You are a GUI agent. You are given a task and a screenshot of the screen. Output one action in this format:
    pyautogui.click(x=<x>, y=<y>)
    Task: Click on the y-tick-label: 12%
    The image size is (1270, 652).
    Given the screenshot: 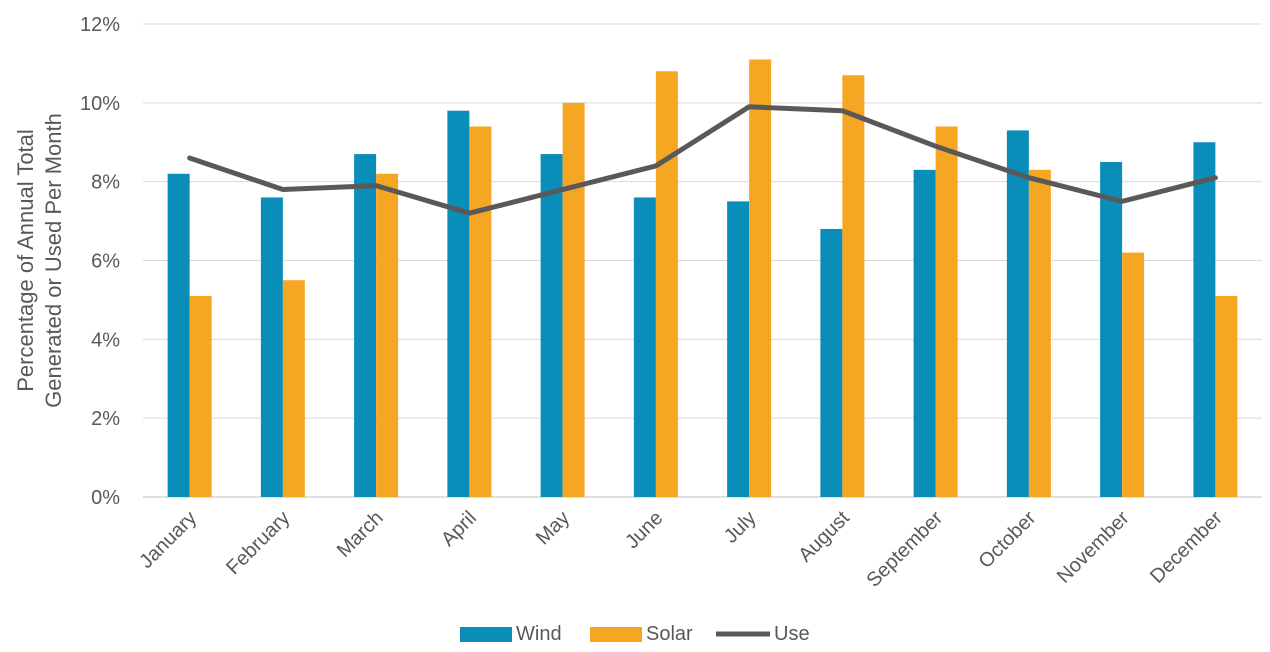 What is the action you would take?
    pyautogui.click(x=100, y=25)
    